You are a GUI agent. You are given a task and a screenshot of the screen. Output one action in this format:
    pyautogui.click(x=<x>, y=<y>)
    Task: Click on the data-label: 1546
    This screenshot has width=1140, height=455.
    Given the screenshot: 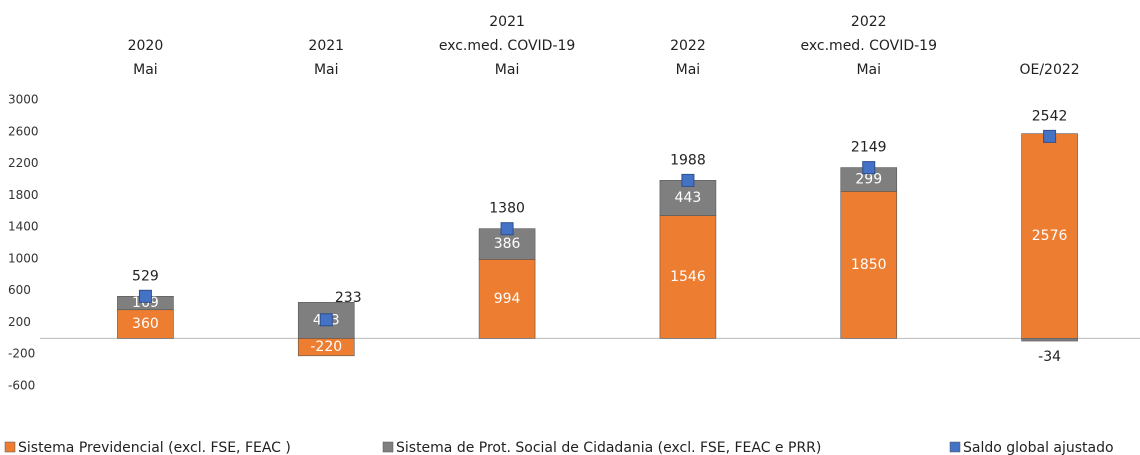 What is the action you would take?
    pyautogui.click(x=688, y=277)
    